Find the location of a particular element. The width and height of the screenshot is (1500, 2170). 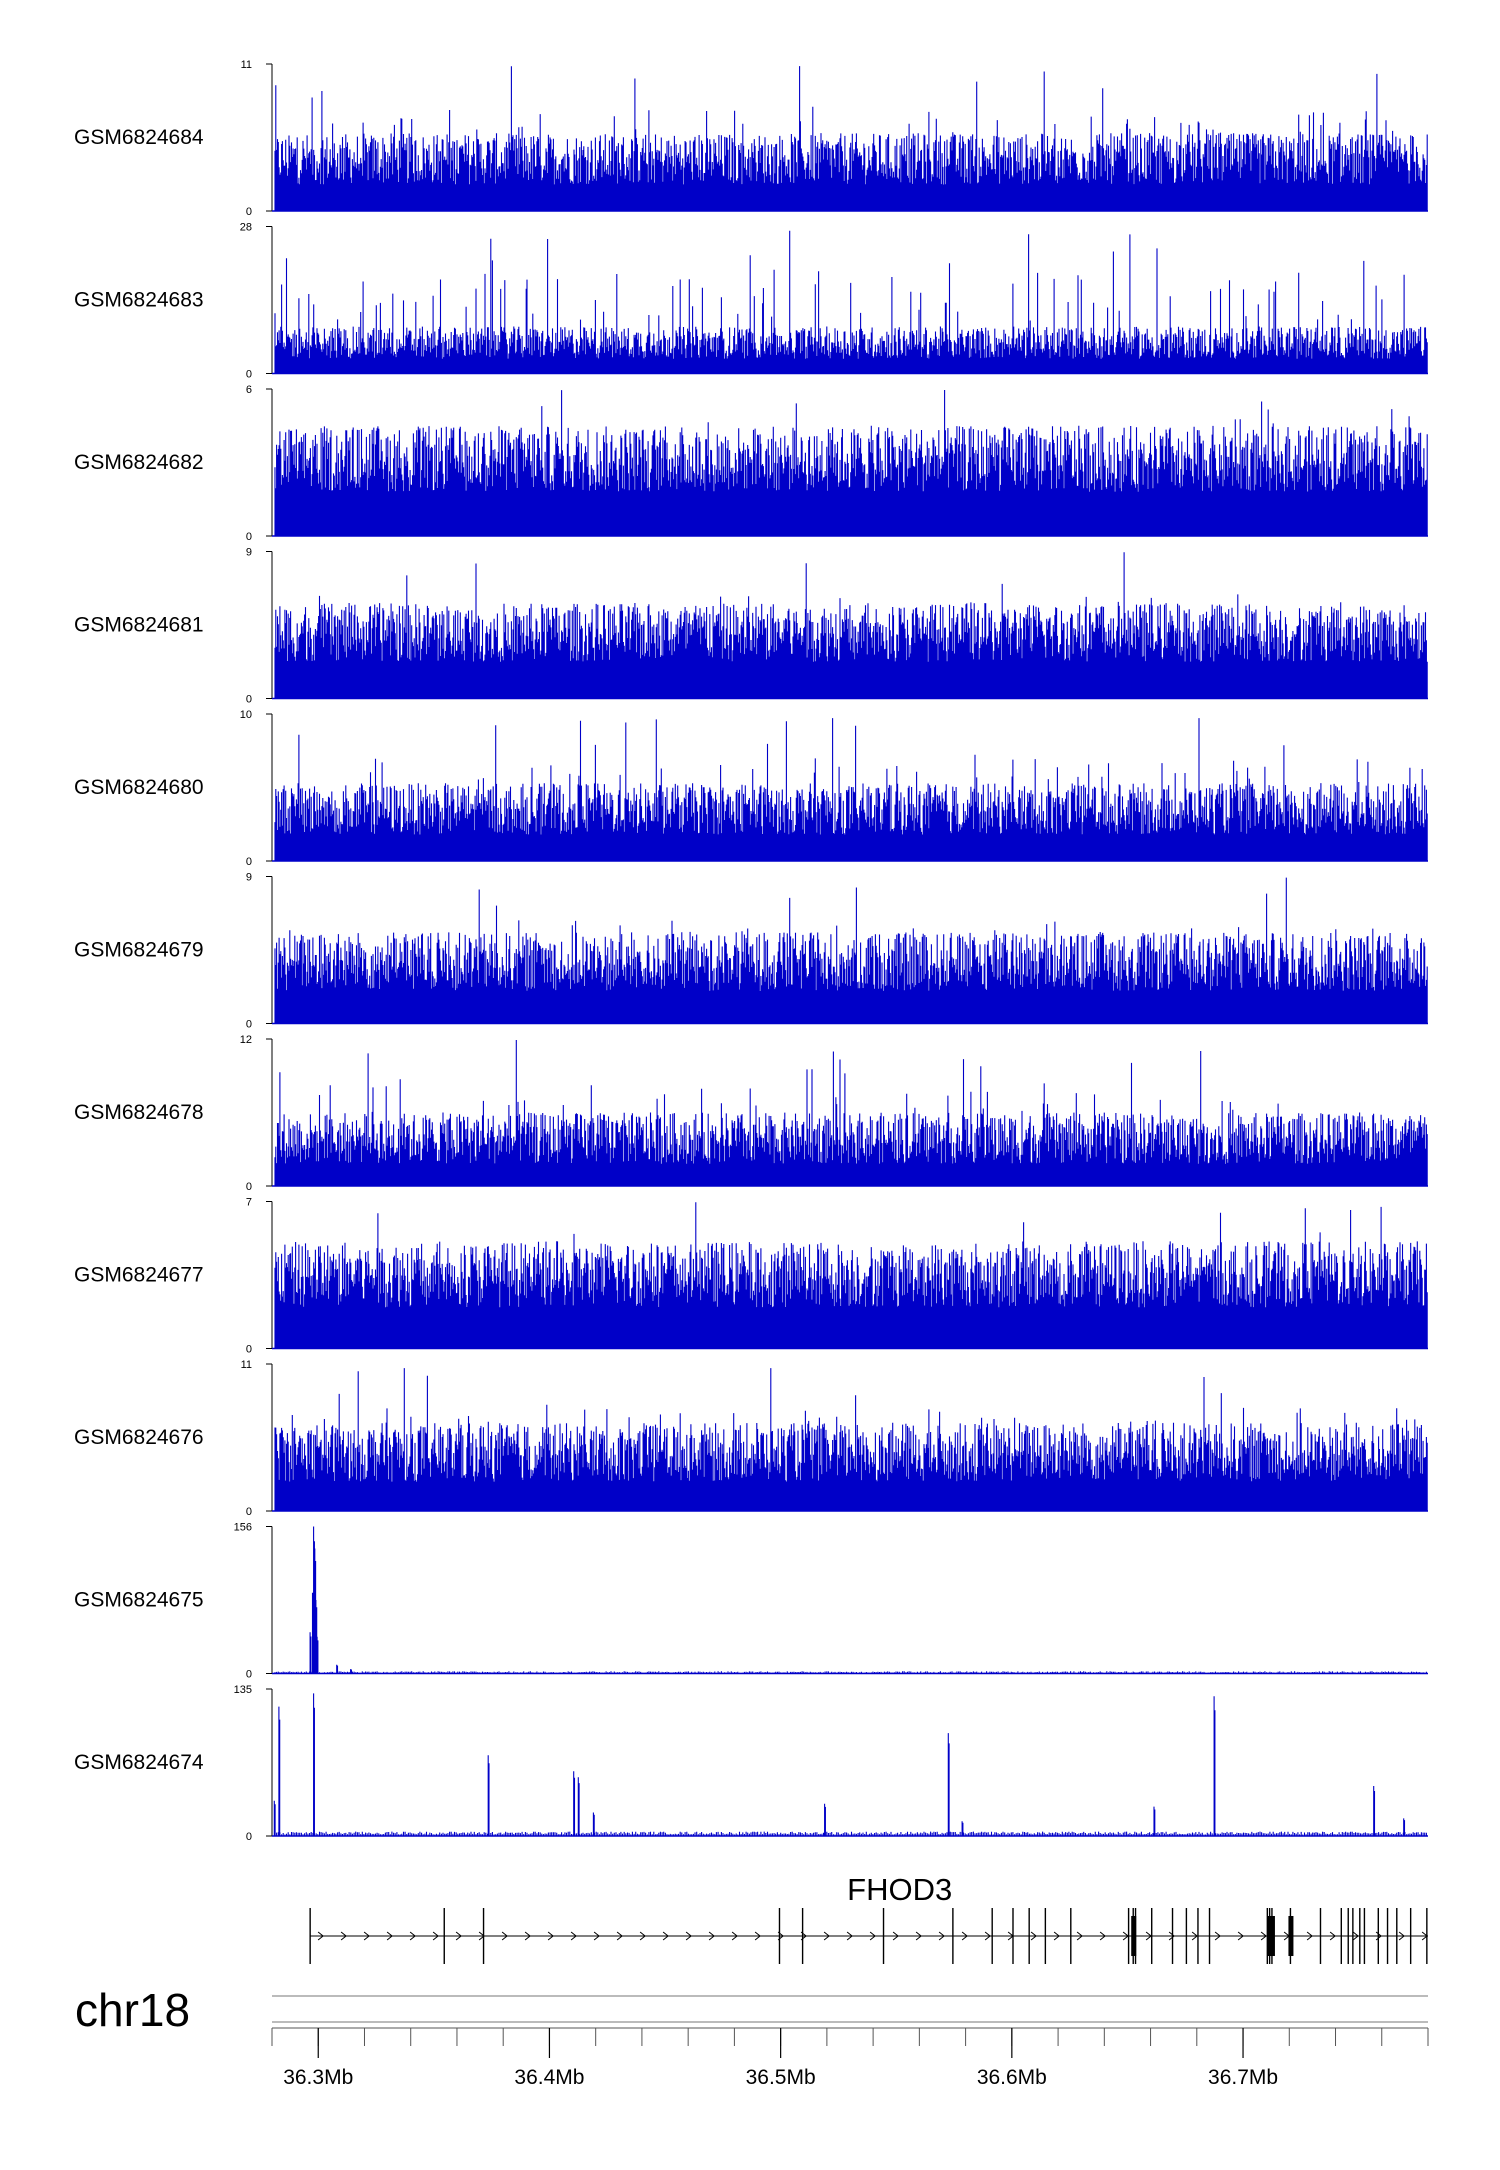

track-label: GSM6824684 is located at coordinates (139, 137).